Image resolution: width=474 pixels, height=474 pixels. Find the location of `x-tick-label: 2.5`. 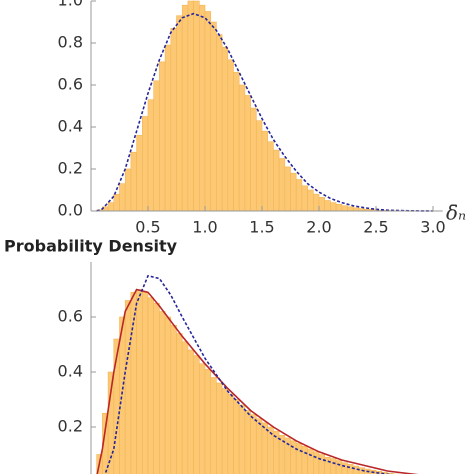

x-tick-label: 2.5 is located at coordinates (375, 227).